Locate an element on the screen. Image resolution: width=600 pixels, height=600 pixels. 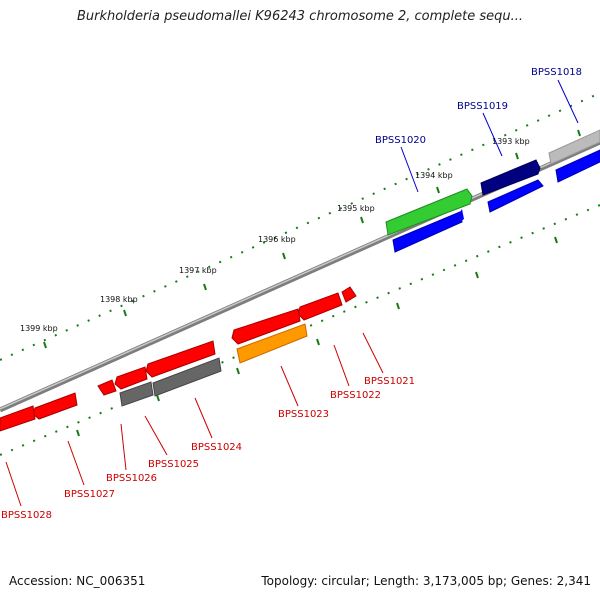
gene-arrow-bpss1020-green is located at coordinates (429, 212).